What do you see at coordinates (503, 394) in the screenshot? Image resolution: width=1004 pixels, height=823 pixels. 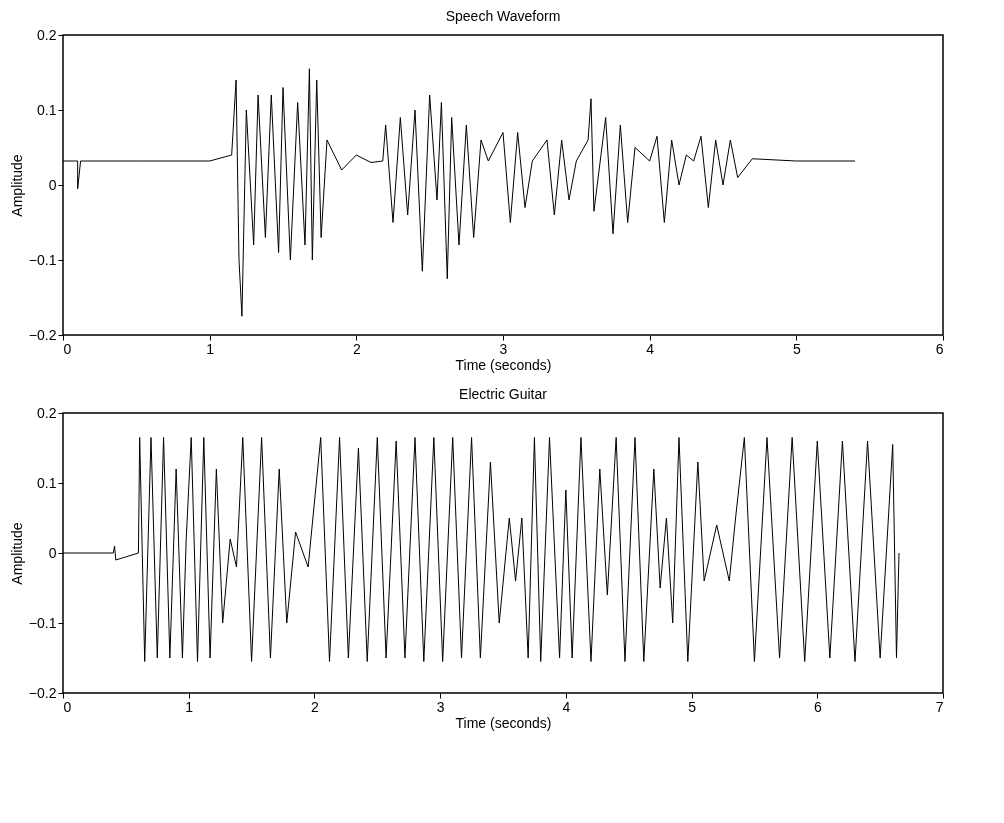 I see `chart-title: Electric Guitar` at bounding box center [503, 394].